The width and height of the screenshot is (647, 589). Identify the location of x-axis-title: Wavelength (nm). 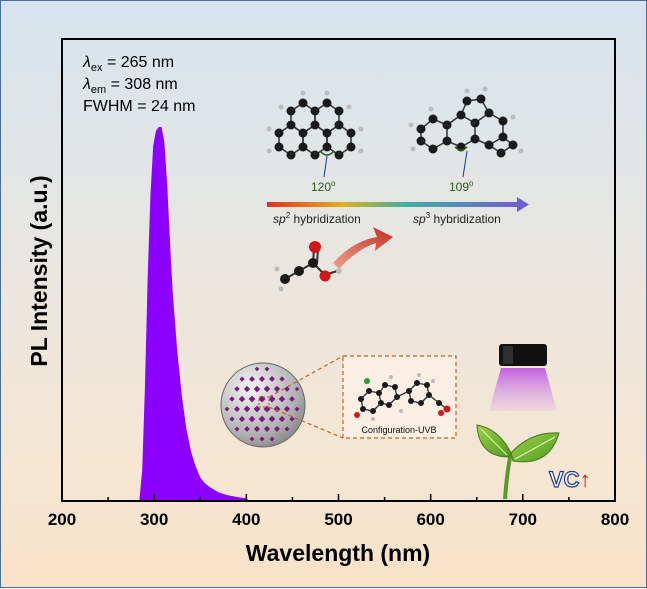
(338, 553).